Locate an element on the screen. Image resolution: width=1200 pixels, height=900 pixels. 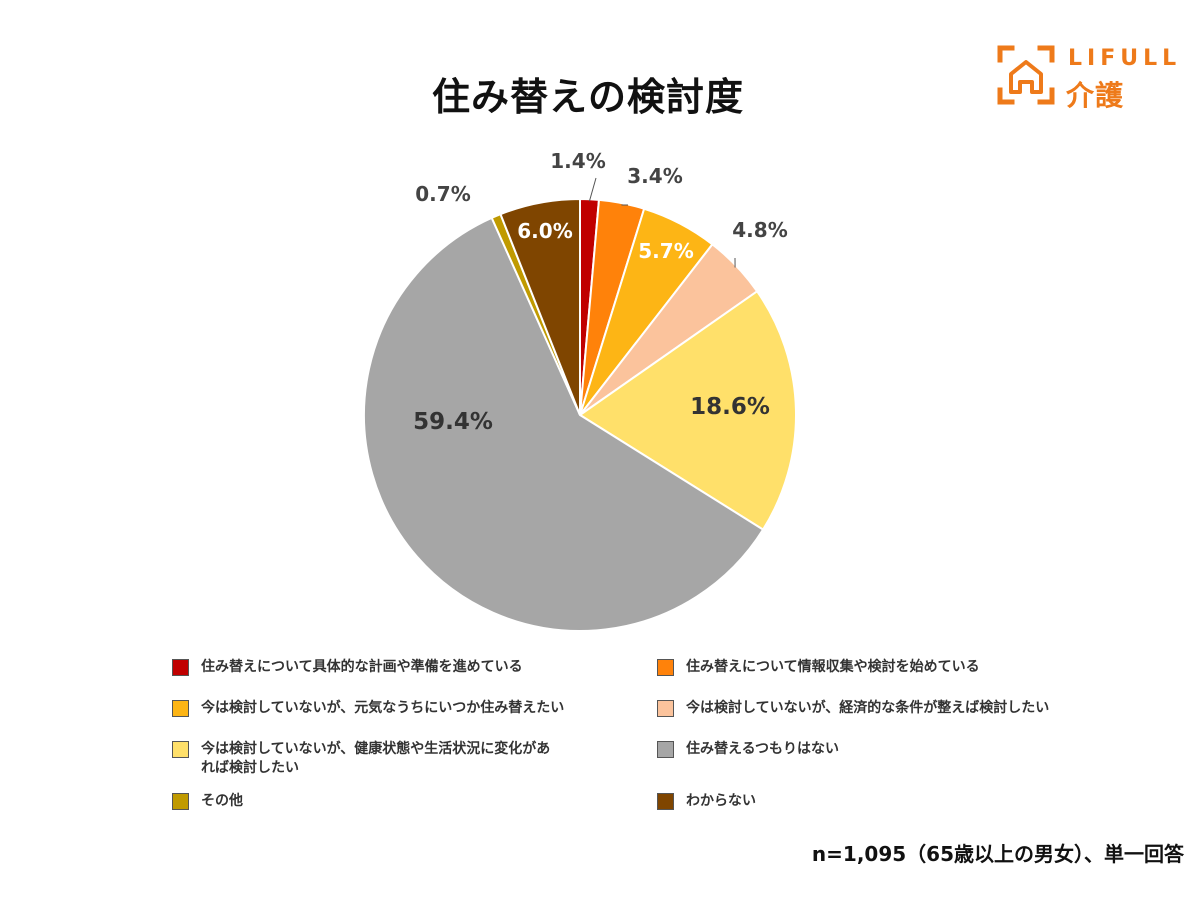
house-bracket-icon is located at coordinates (1026, 75).